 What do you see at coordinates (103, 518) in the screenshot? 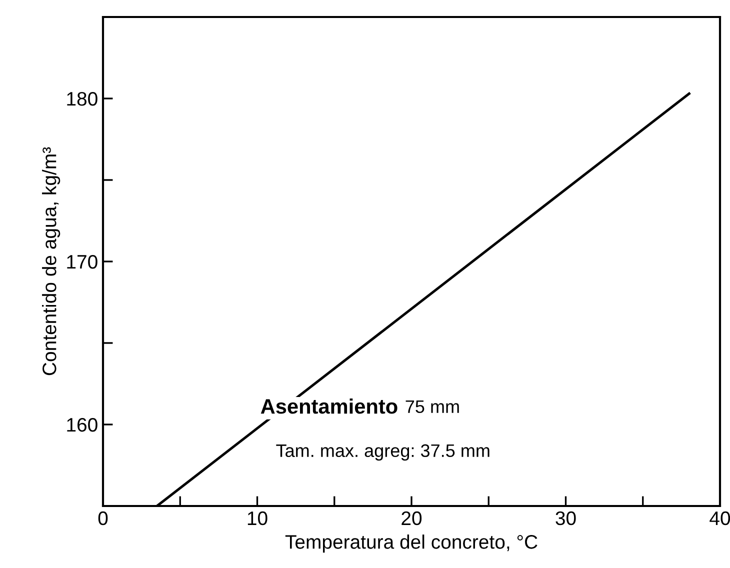
I see `x-tick-label: 0` at bounding box center [103, 518].